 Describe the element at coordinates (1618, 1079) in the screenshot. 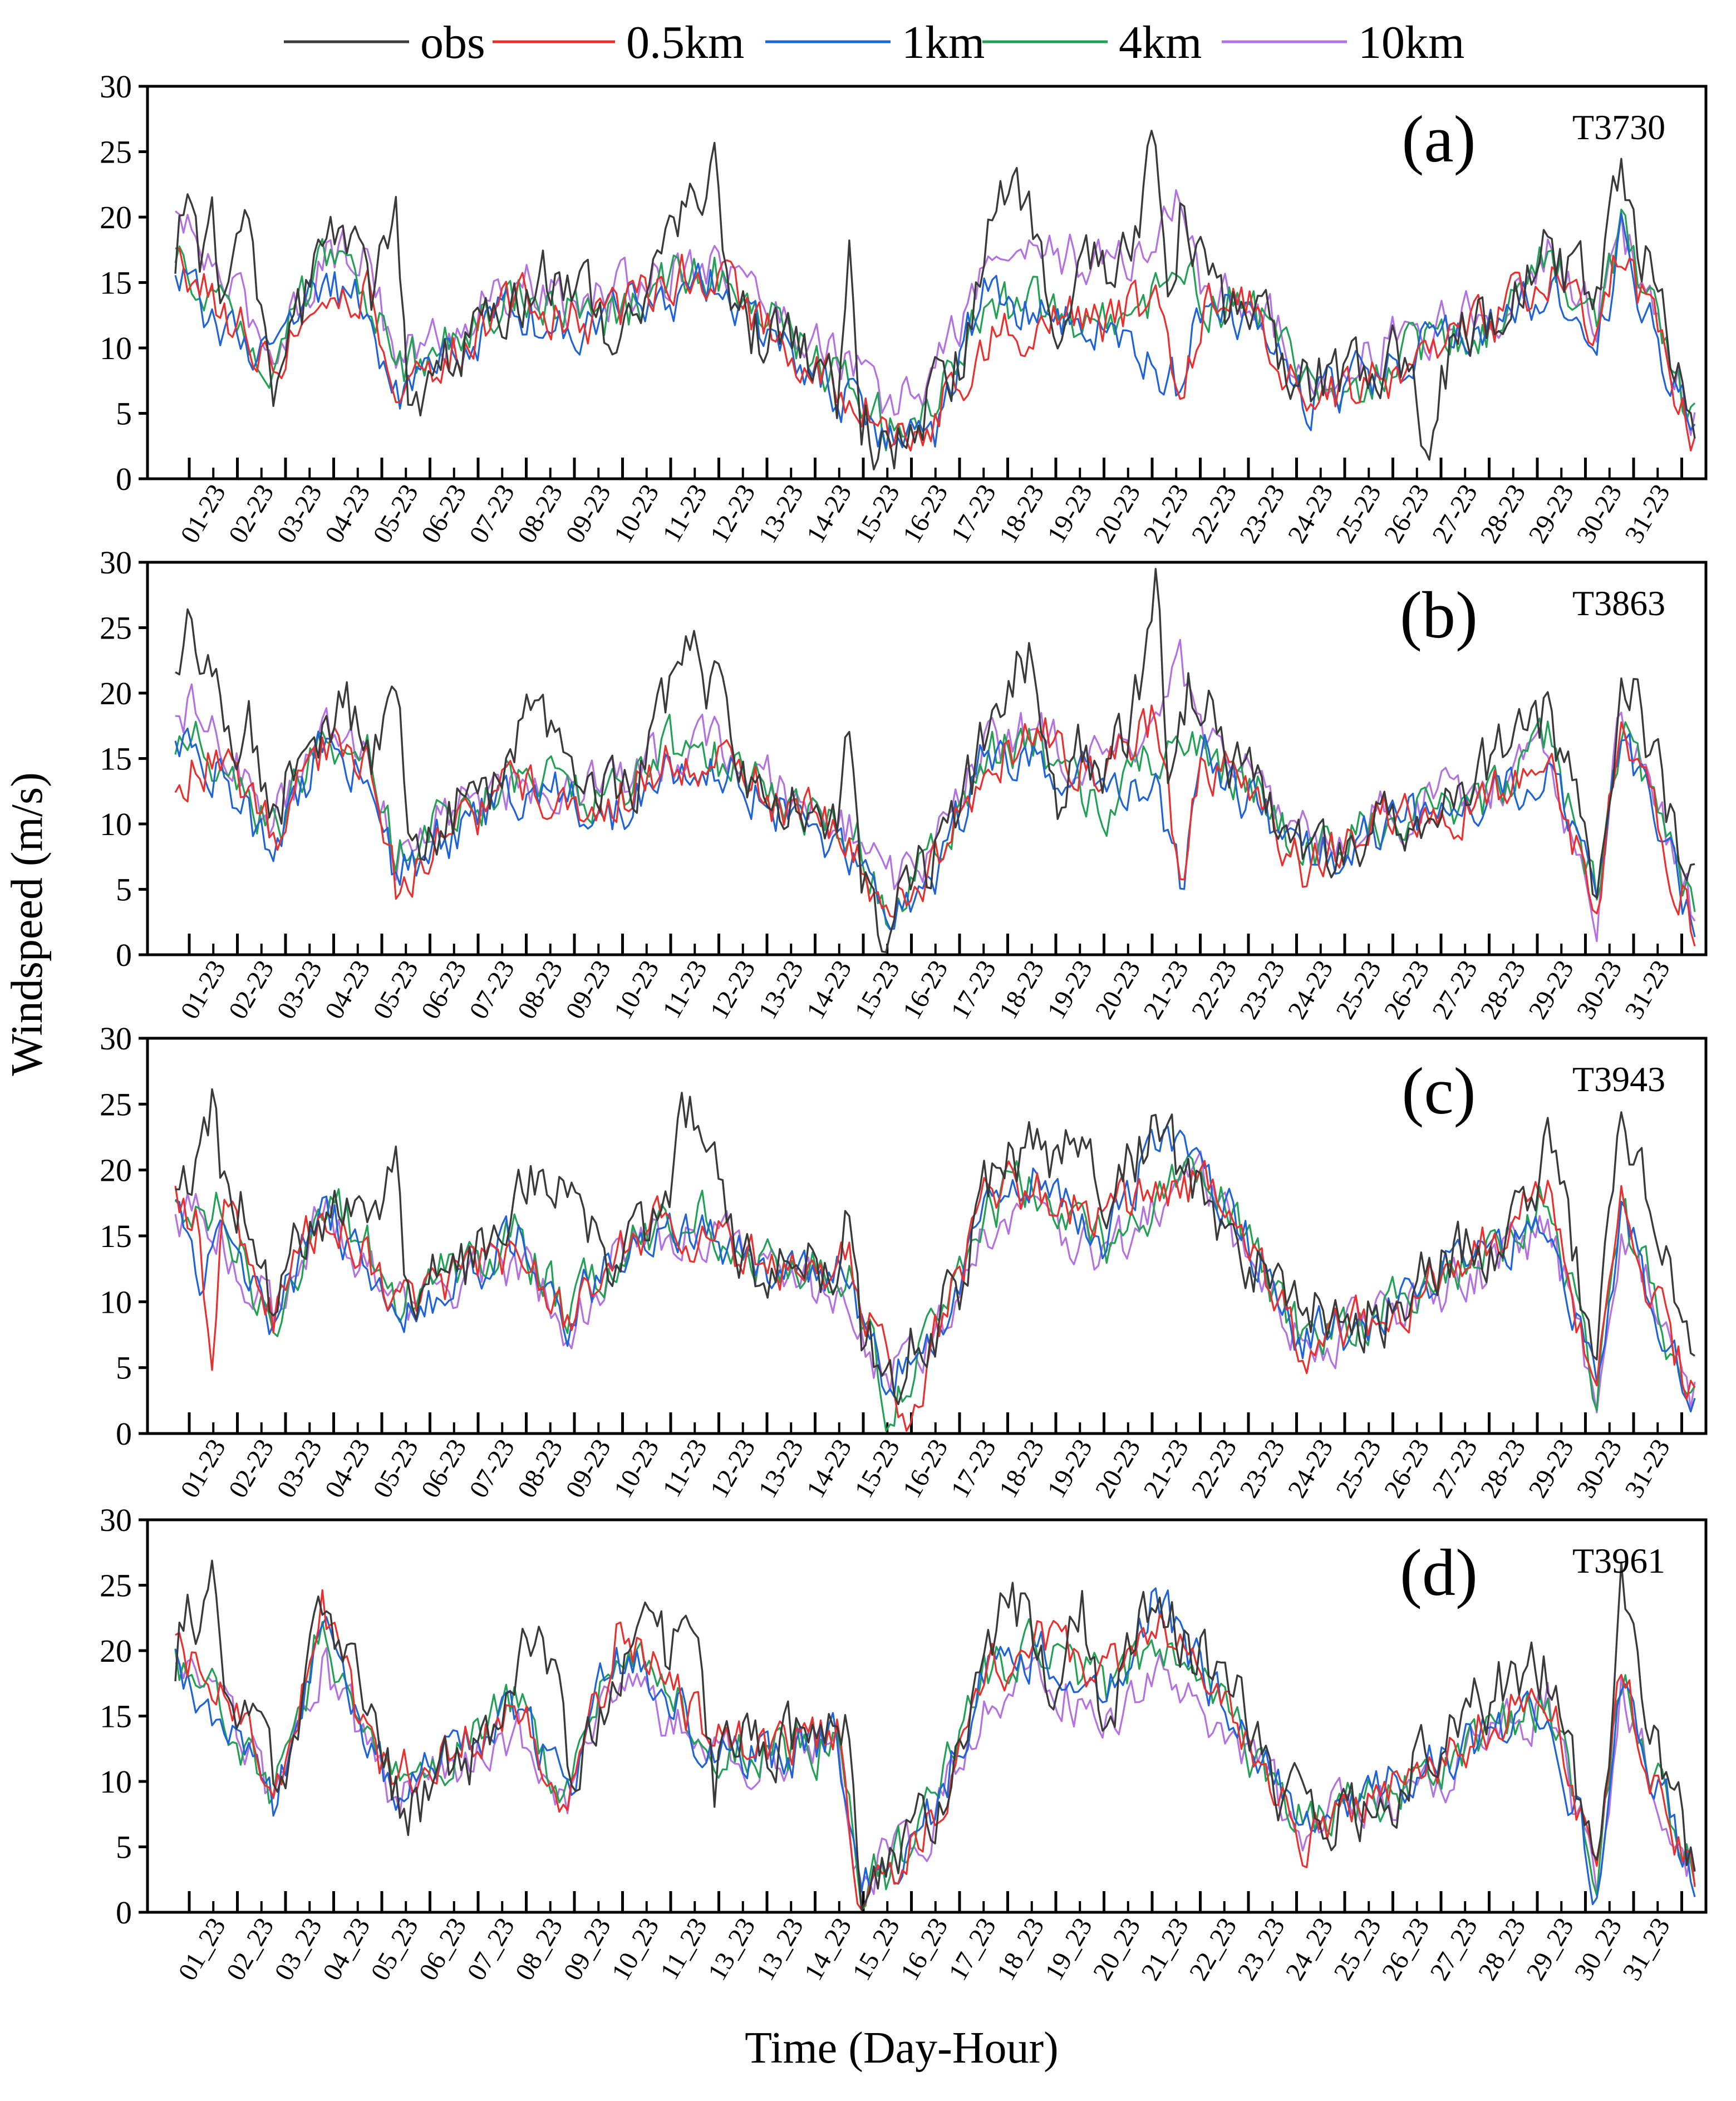

I see `station-label: T3943` at that location.